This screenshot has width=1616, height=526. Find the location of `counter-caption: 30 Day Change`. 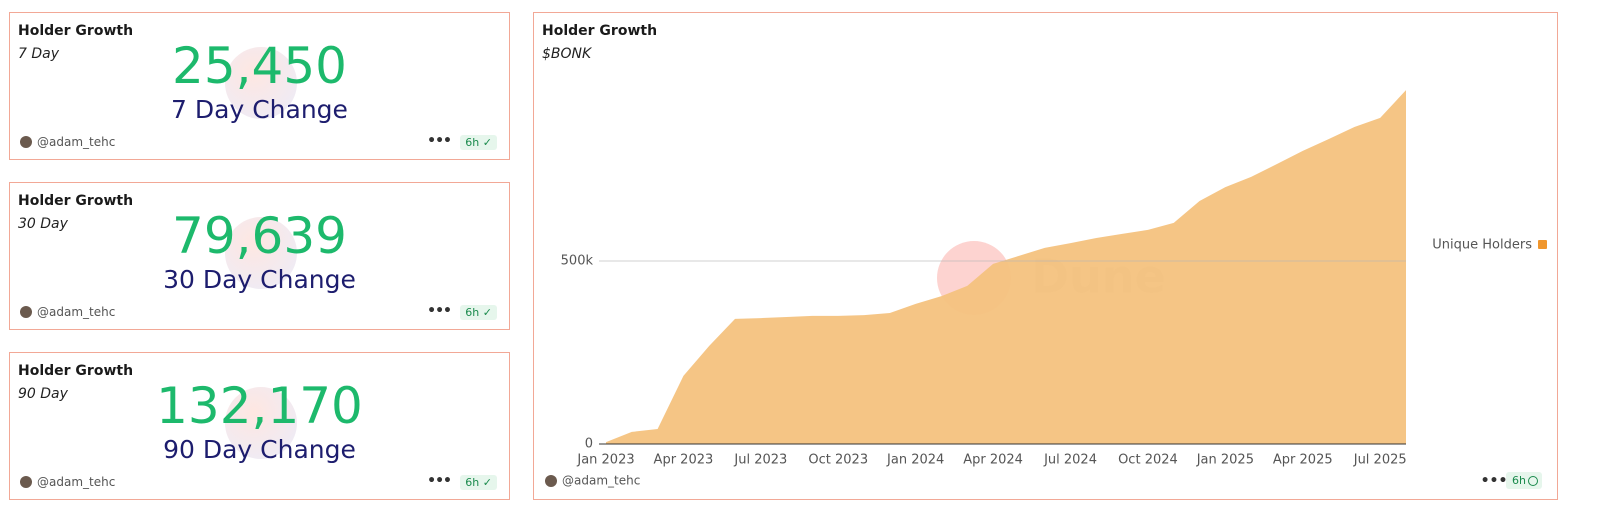

counter-caption: 30 Day Change is located at coordinates (259, 279).